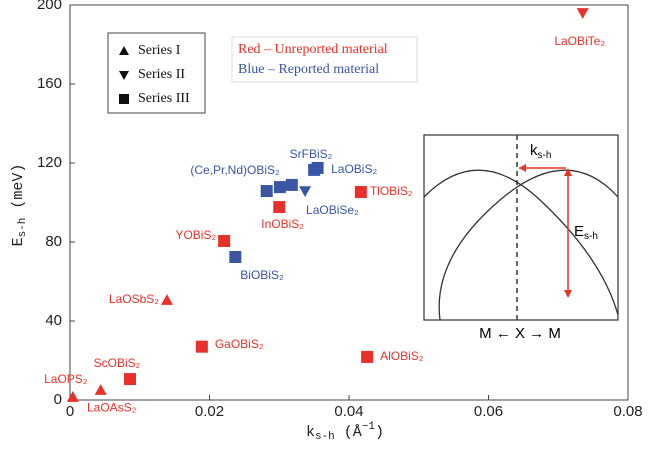  I want to click on x-tick-label: 0.08, so click(627, 411).